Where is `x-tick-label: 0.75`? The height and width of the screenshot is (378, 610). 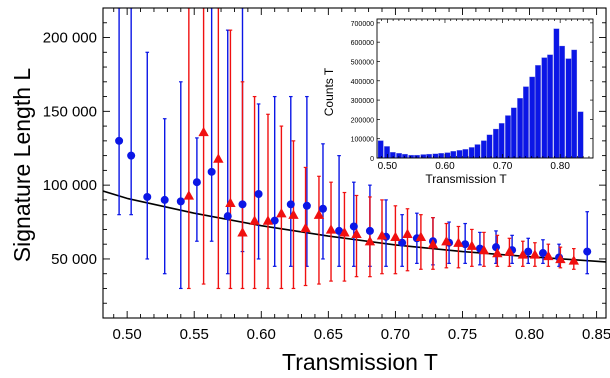 x-tick-label: 0.75 is located at coordinates (462, 334).